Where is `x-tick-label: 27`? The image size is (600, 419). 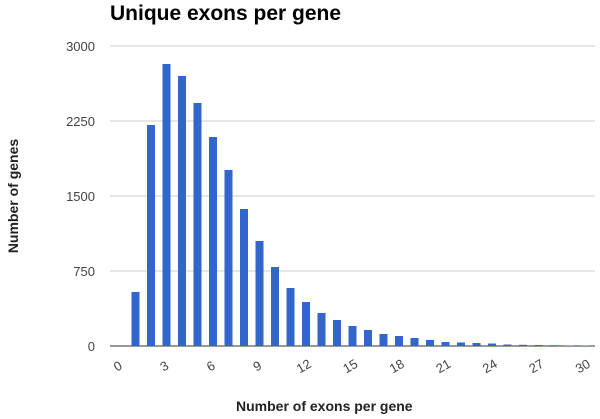 x-tick-label: 27 is located at coordinates (536, 366).